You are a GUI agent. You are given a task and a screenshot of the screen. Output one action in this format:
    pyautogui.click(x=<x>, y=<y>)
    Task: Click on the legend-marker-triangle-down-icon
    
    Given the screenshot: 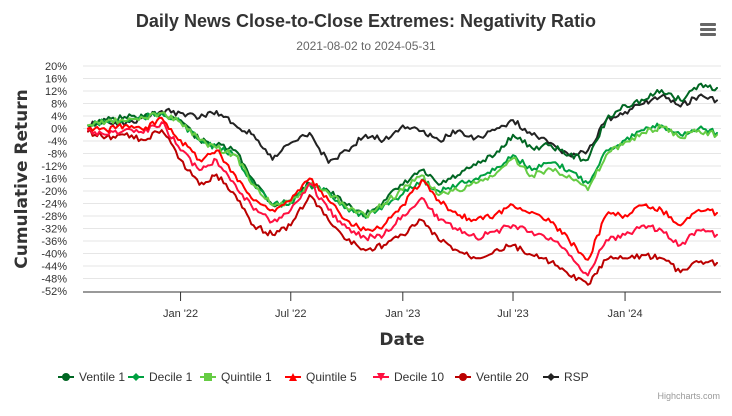 What is the action you would take?
    pyautogui.click(x=381, y=377)
    